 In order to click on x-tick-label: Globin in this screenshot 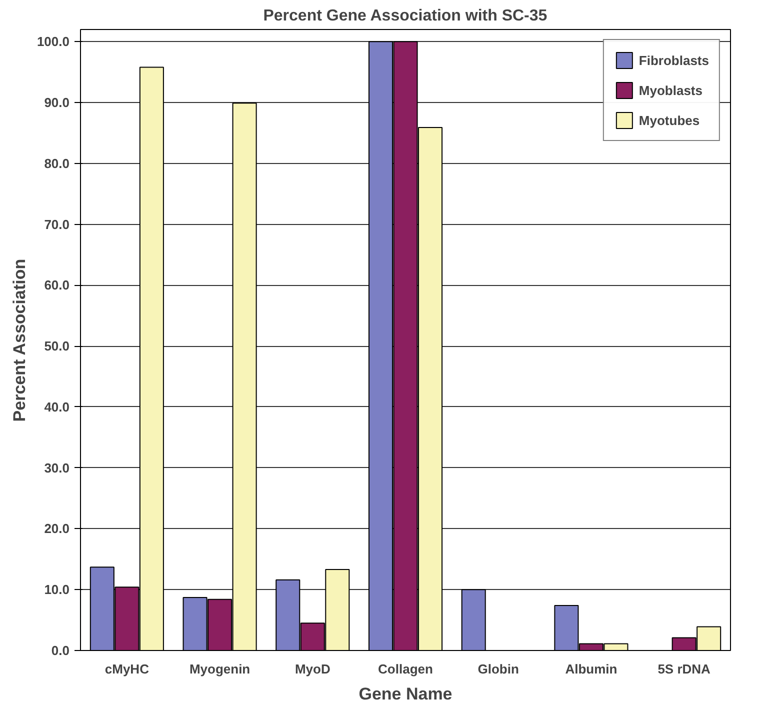, I will do `click(498, 669)`.